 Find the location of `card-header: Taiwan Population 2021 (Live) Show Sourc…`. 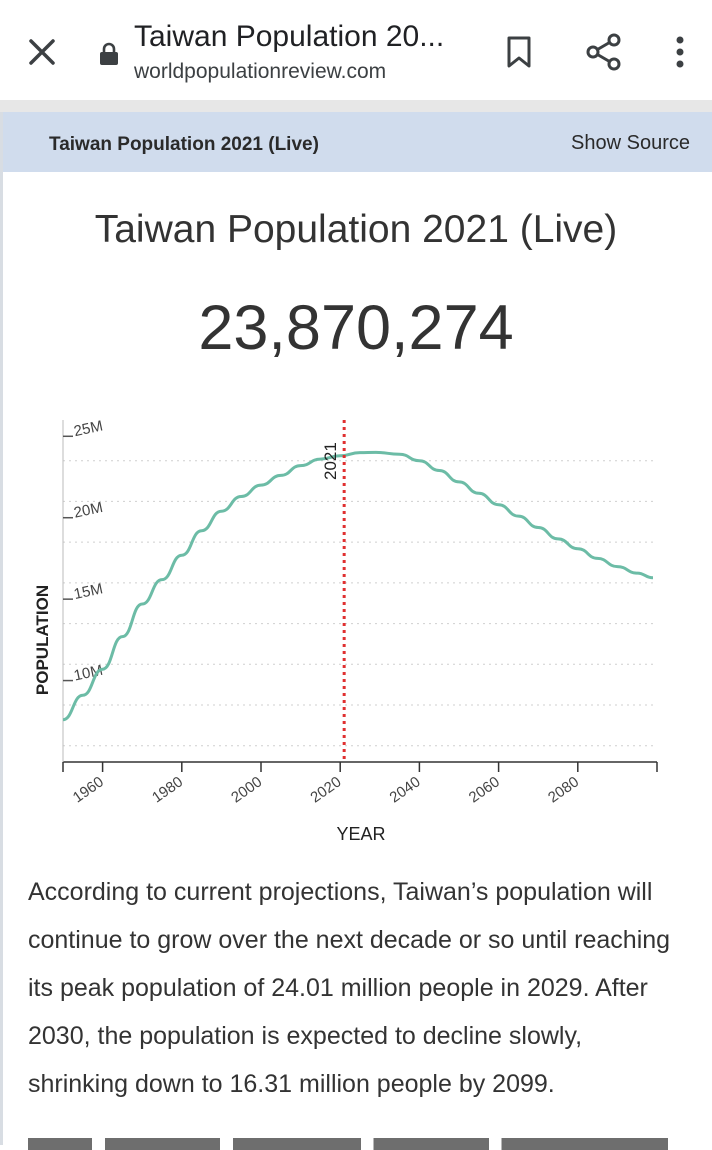

card-header: Taiwan Population 2021 (Live) Show Sourc… is located at coordinates (357, 142).